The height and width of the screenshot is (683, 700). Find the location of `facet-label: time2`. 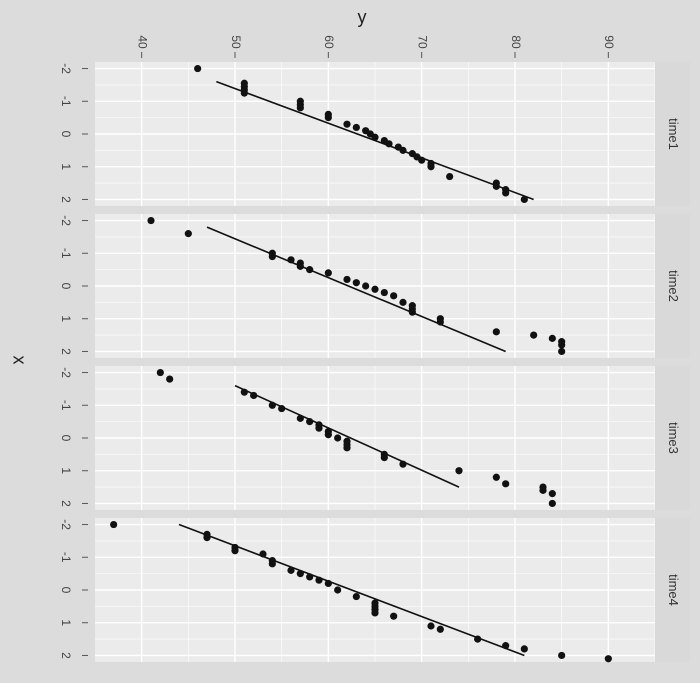

facet-label: time2 is located at coordinates (673, 286).